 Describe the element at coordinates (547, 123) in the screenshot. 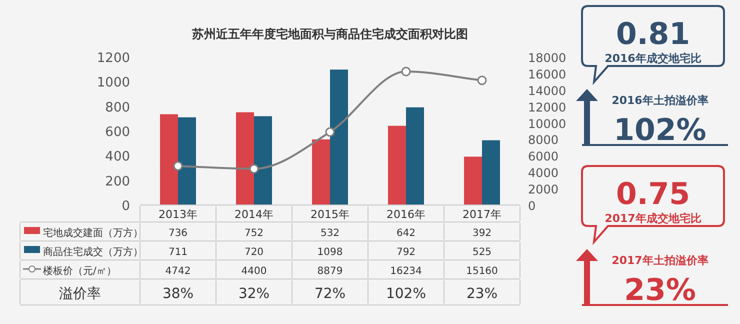

I see `y2-tick-label: 10000` at that location.